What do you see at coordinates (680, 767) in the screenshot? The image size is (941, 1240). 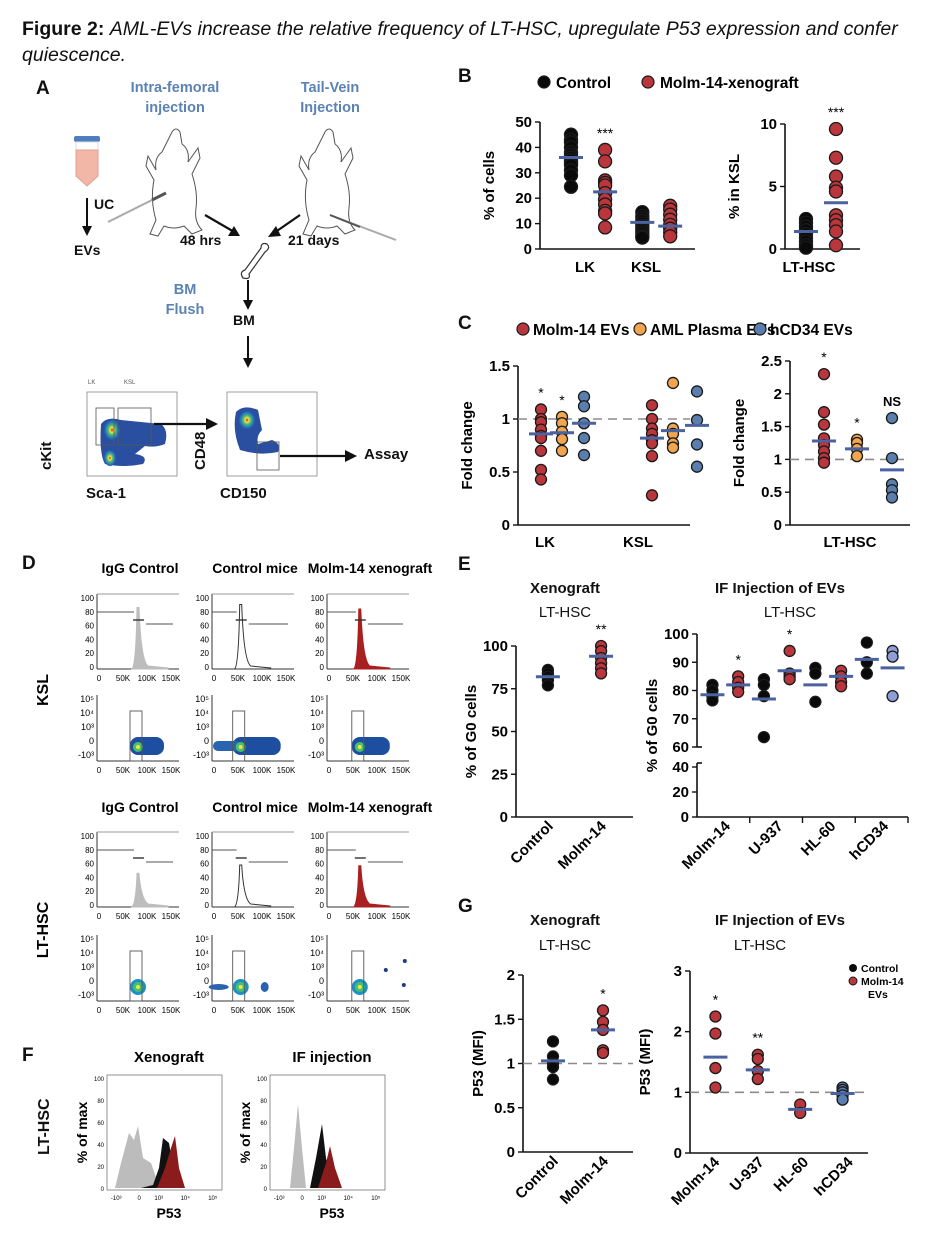 I see `y-tick-label: 40` at bounding box center [680, 767].